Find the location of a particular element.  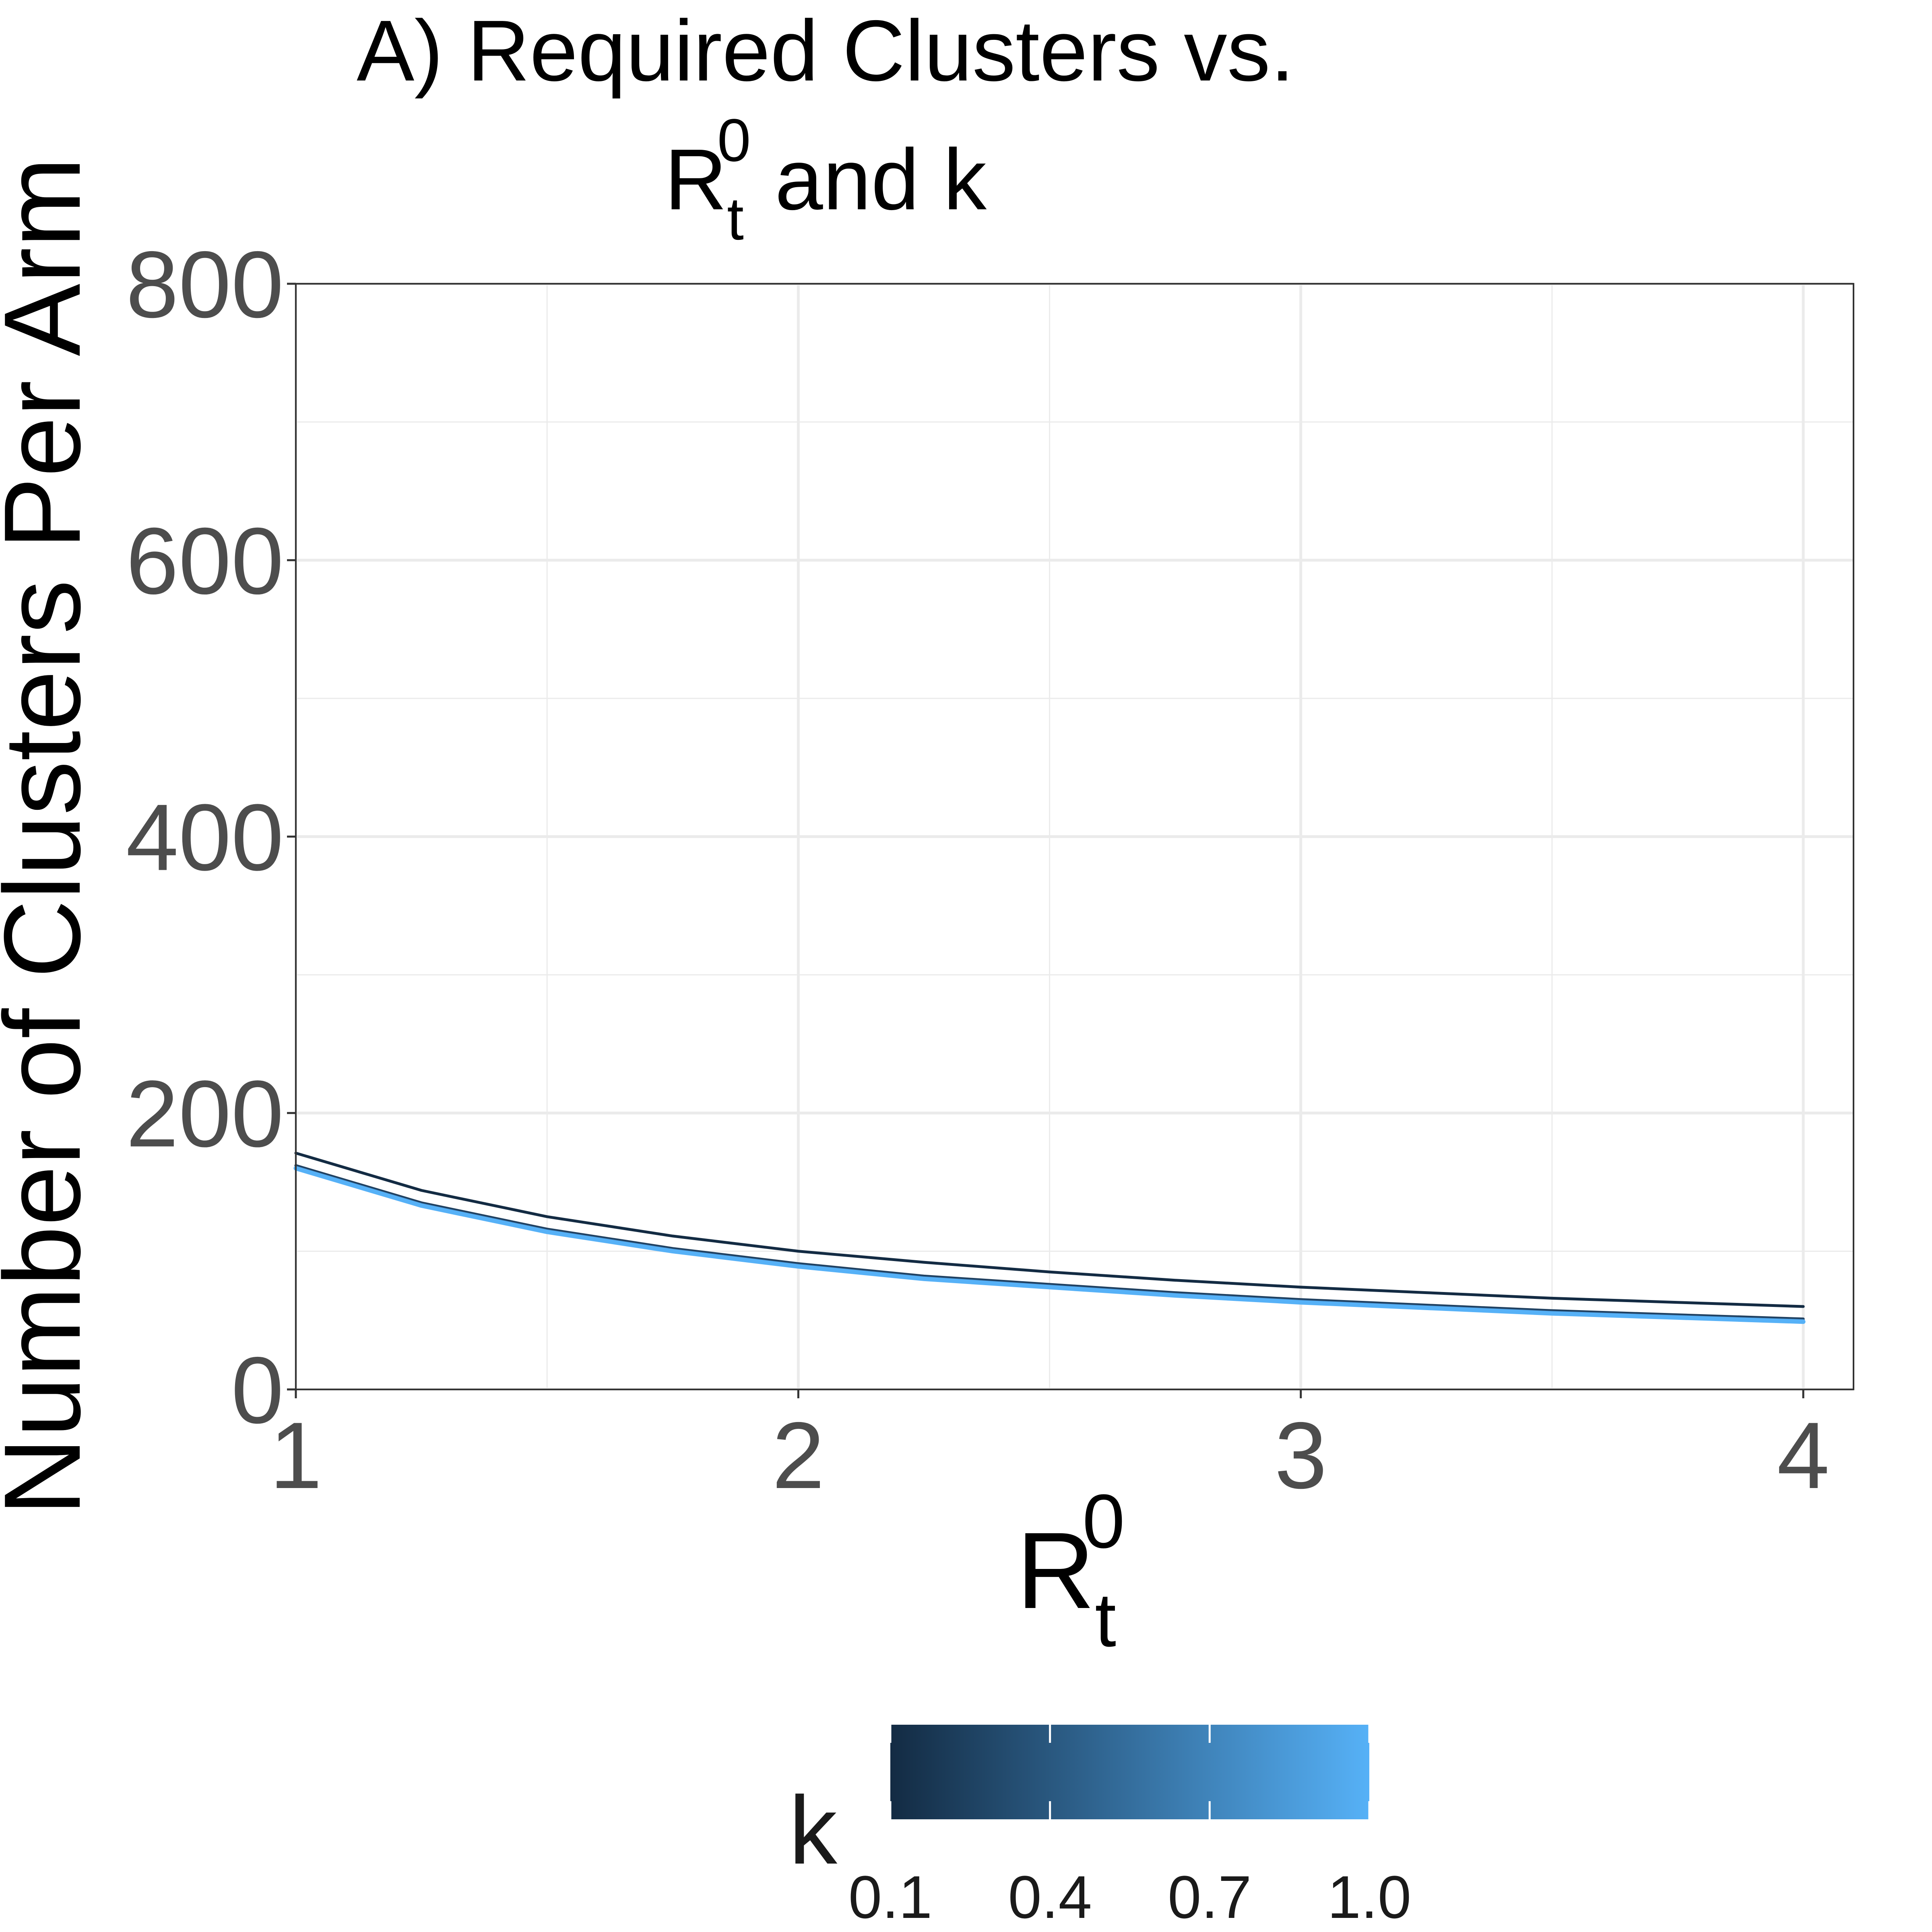

chart-title-line2: Rt 0 and k is located at coordinates (826, 179).